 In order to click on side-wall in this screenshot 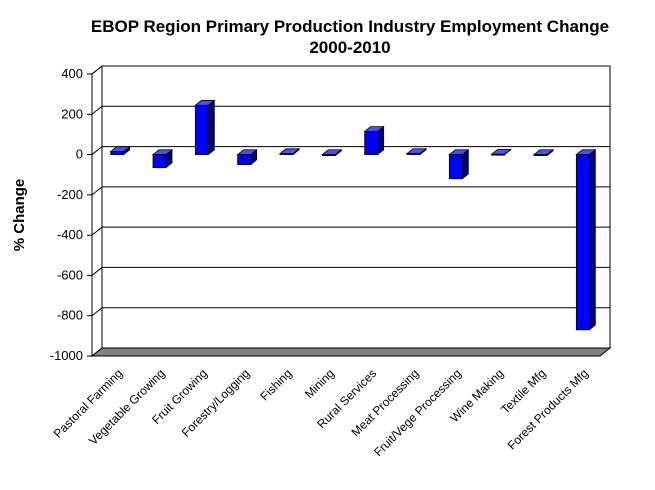, I will do `click(97, 211)`.